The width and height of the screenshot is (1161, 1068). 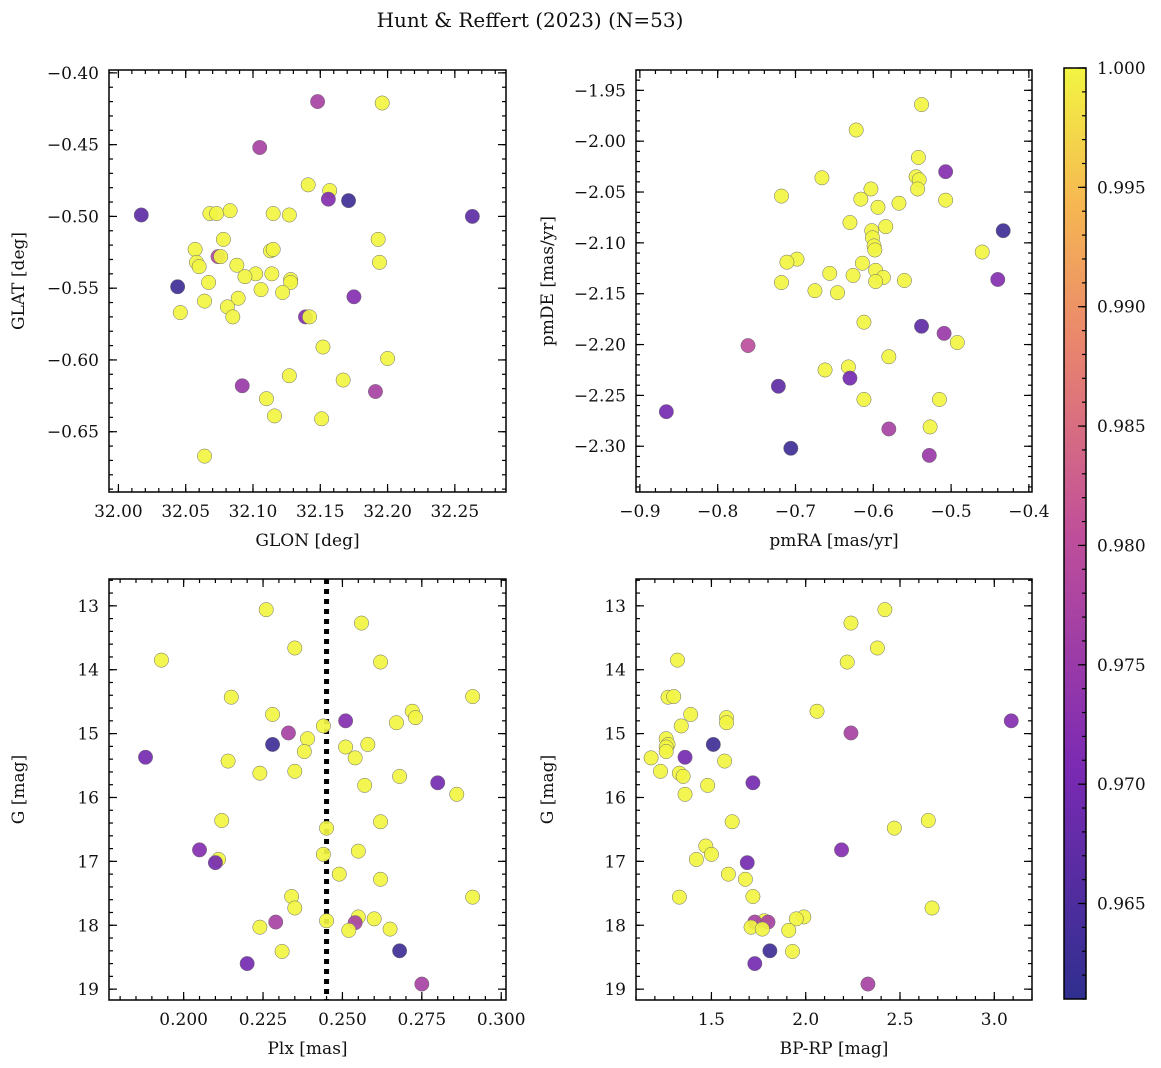 What do you see at coordinates (600, 346) in the screenshot?
I see `y-tick-label: −2.20` at bounding box center [600, 346].